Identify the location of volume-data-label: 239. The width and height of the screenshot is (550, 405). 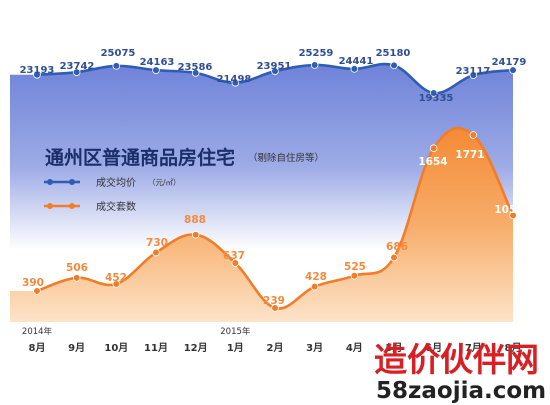
(274, 301).